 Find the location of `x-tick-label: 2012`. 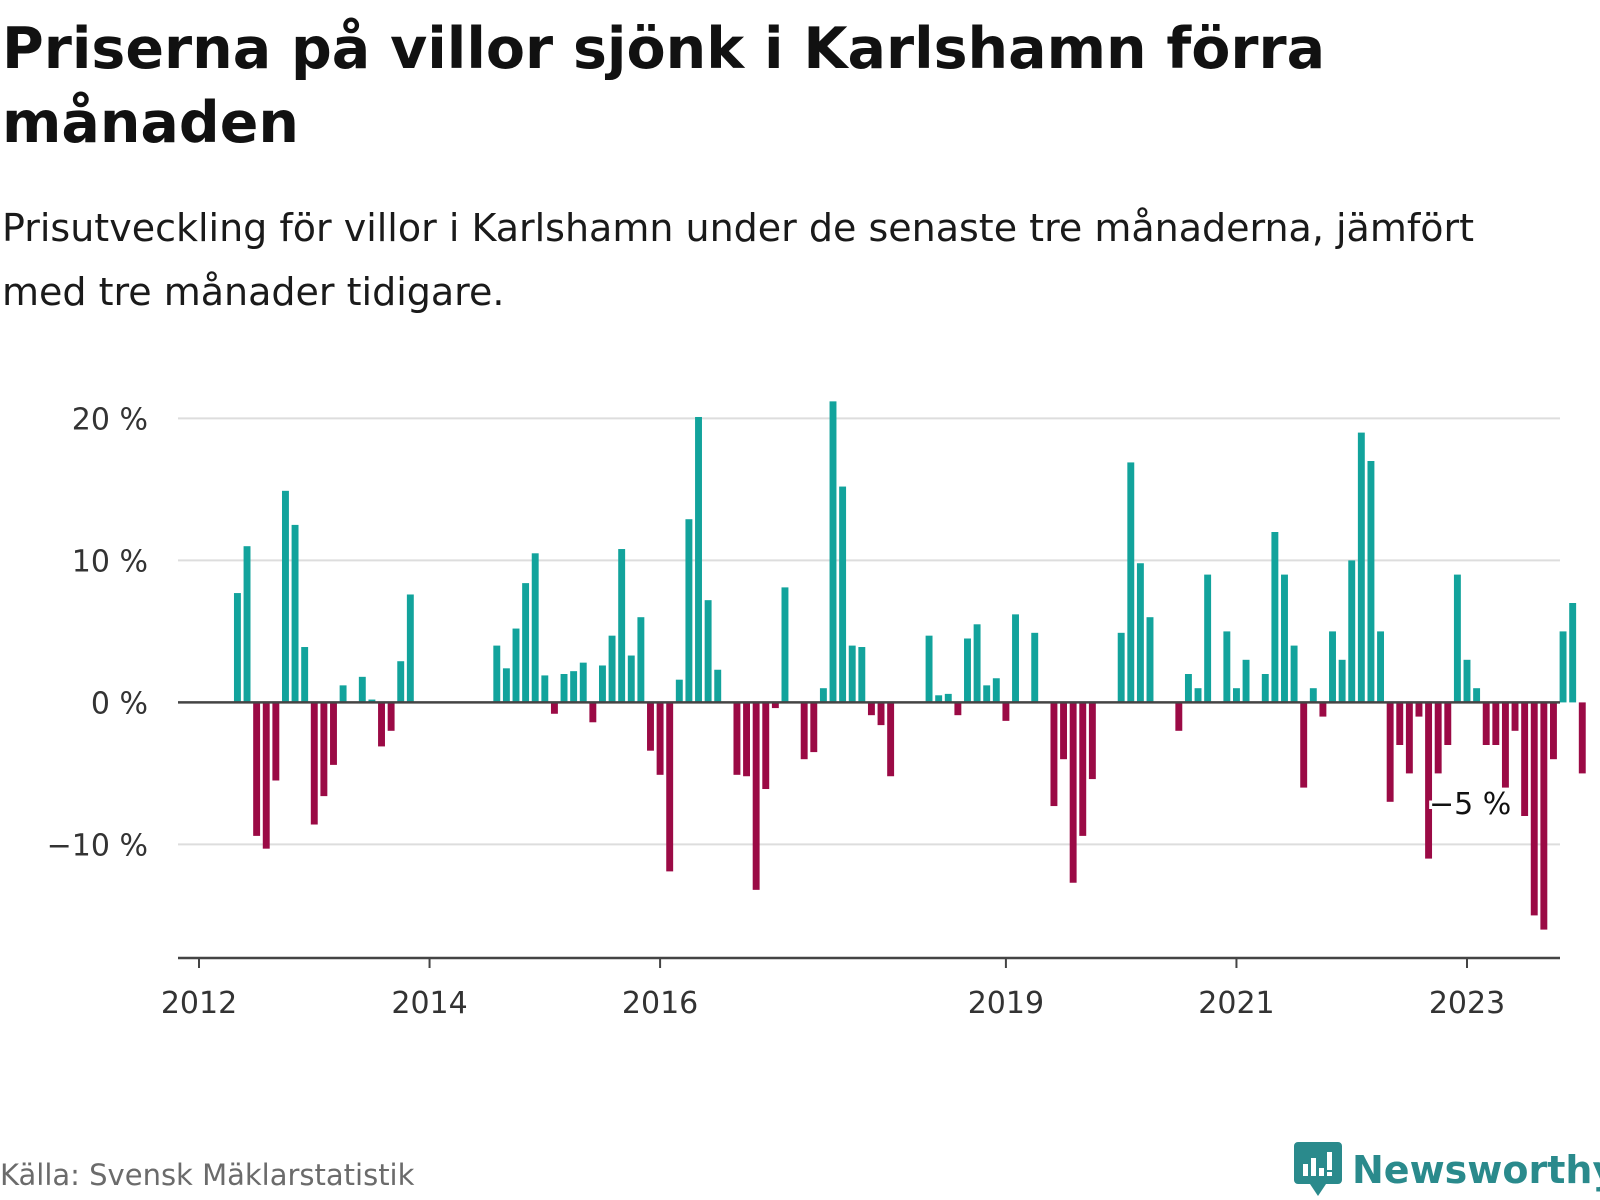

x-tick-label: 2012 is located at coordinates (199, 1003).